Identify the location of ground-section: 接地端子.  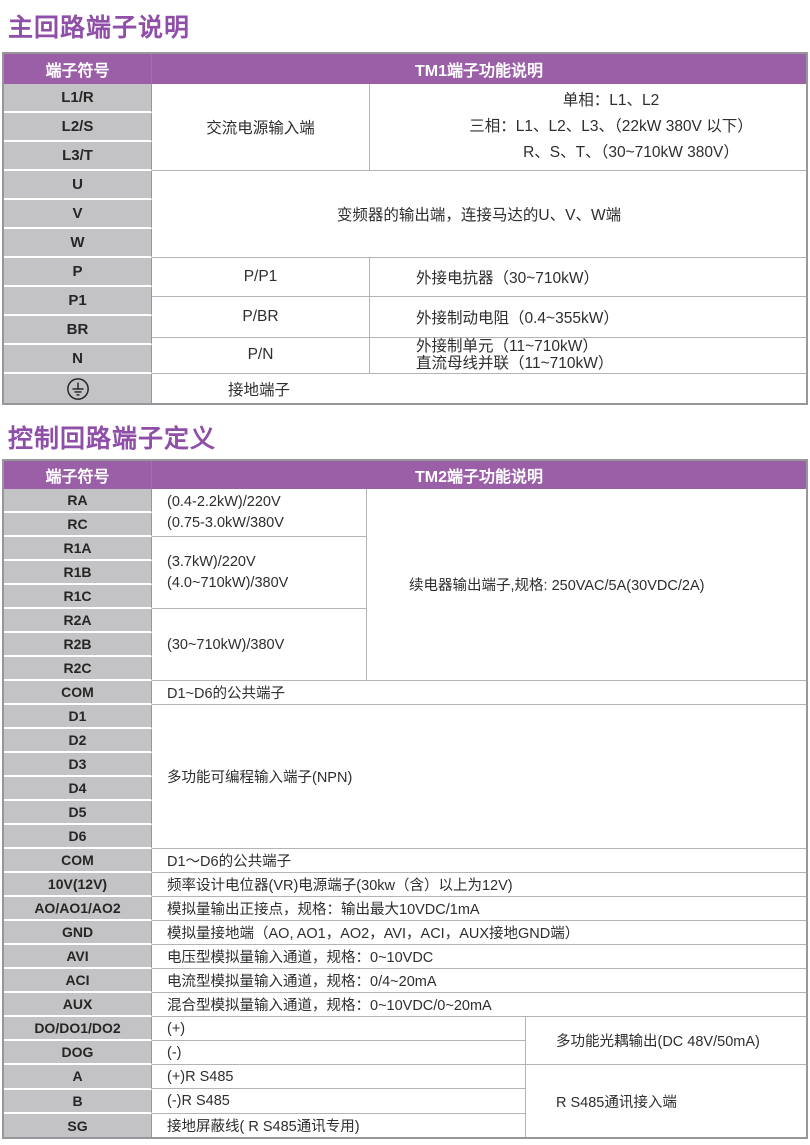
(405, 388).